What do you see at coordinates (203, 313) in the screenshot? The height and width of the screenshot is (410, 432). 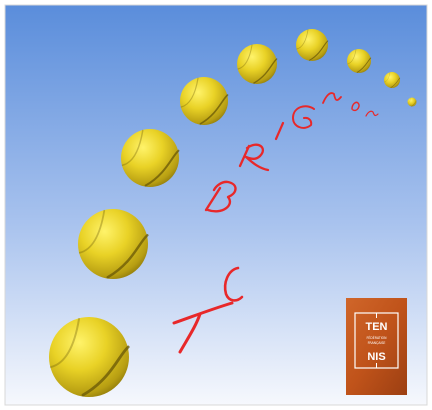 I see `letter-t` at bounding box center [203, 313].